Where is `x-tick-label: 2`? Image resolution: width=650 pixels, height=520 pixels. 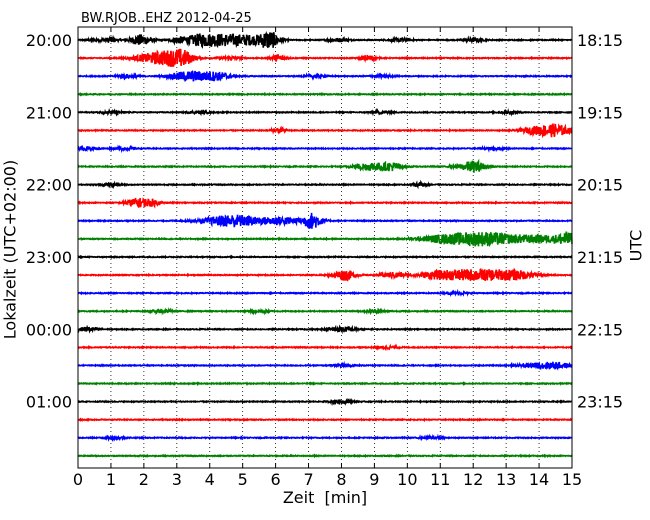 x-tick-label: 2 is located at coordinates (144, 479).